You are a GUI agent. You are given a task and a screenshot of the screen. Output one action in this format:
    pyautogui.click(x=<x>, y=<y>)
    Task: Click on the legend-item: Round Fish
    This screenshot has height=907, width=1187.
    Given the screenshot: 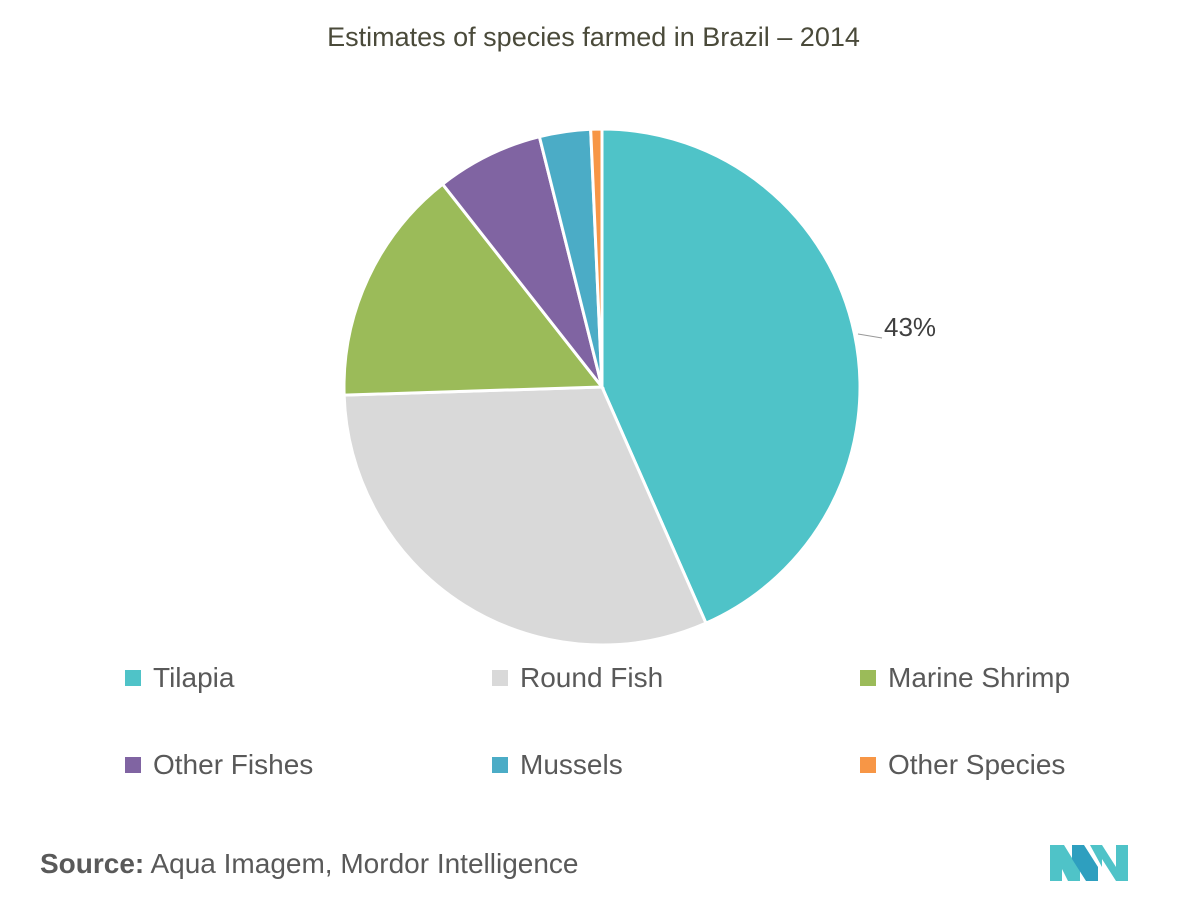 What is the action you would take?
    pyautogui.click(x=577, y=678)
    